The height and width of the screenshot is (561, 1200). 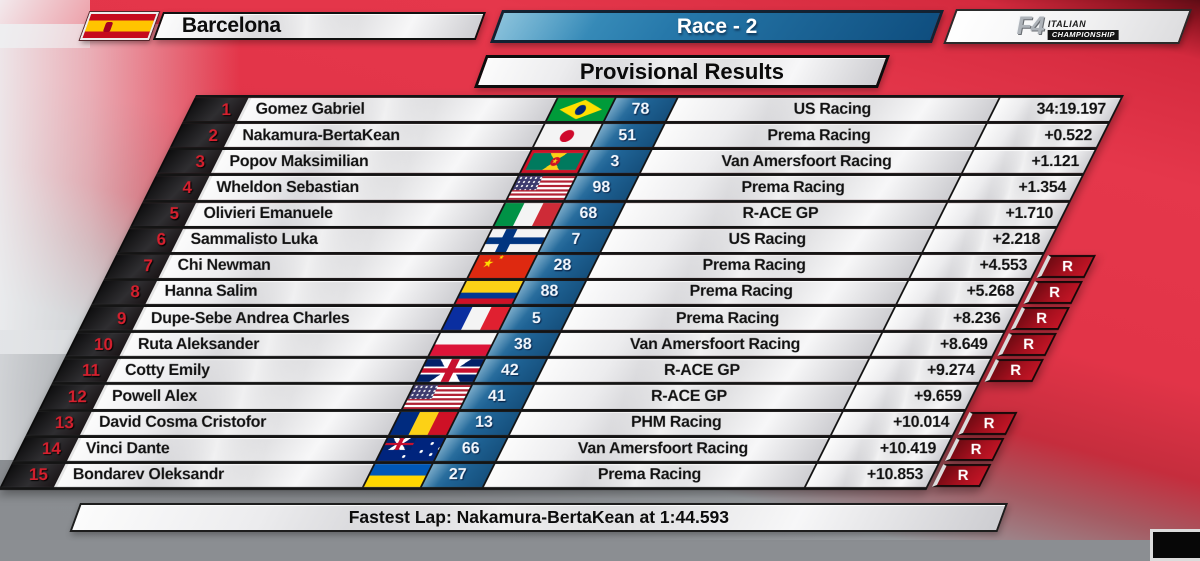 I want to click on series-name-line2: CHAMPIONSHIP, so click(x=1083, y=35).